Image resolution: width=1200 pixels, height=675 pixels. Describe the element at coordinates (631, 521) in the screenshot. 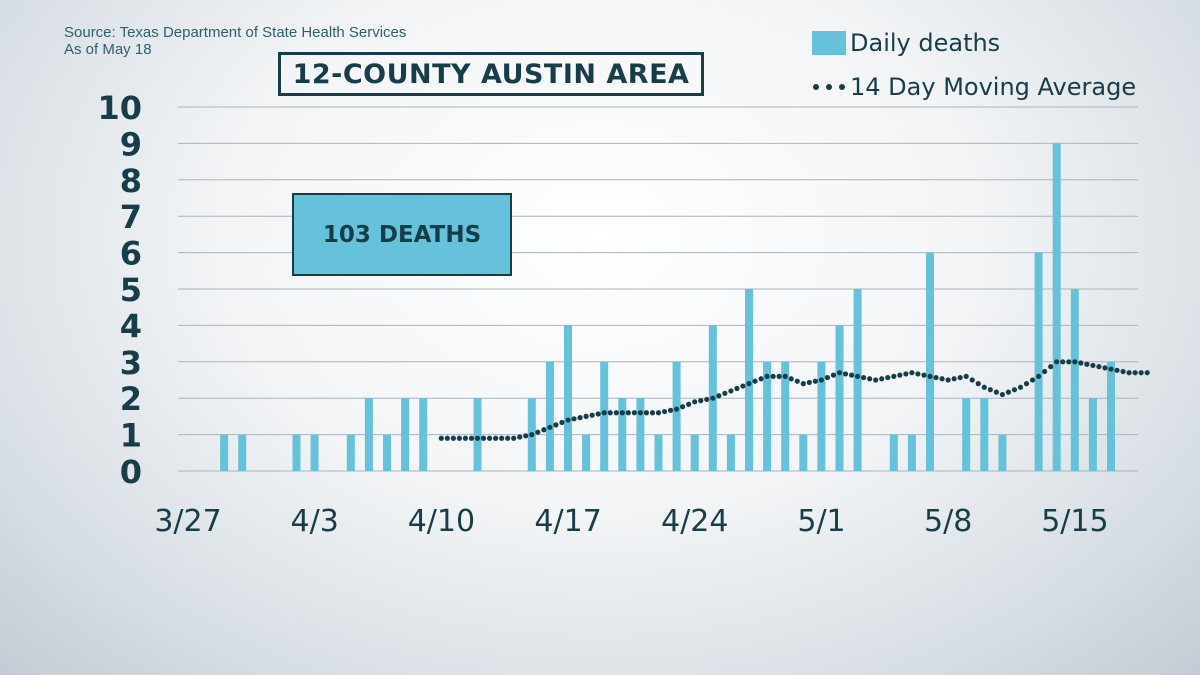

I see `x-axis-labels: 3/27 4/3 4/10 4/17 4/24 5/1 5/8 5/15` at that location.